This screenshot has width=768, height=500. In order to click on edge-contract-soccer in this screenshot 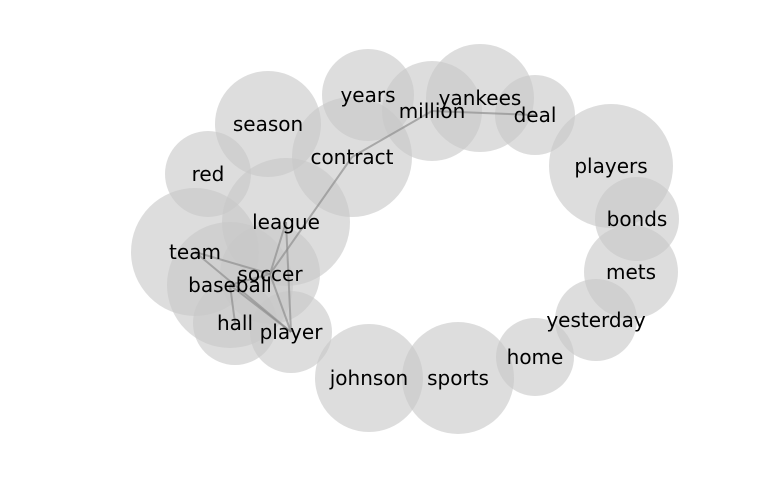, I will do `click(311, 215)`.